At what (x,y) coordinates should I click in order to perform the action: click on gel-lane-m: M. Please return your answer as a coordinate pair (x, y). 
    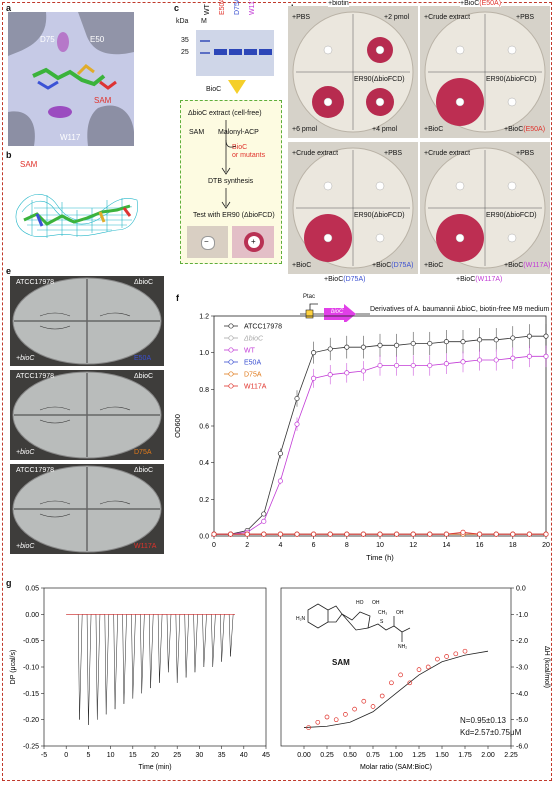
    Looking at the image, I should click on (204, 21).